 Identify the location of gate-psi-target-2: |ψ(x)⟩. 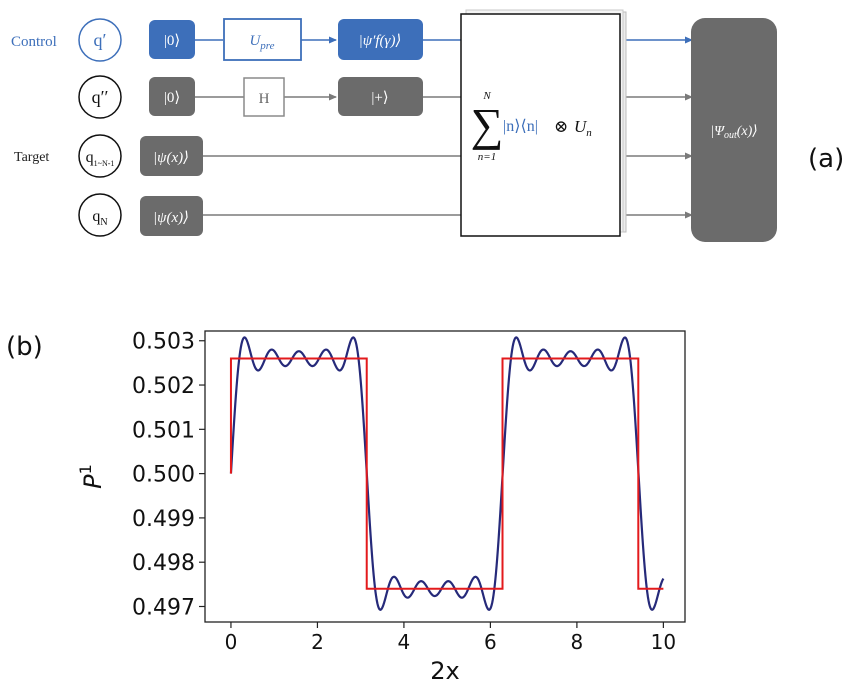
(171, 216).